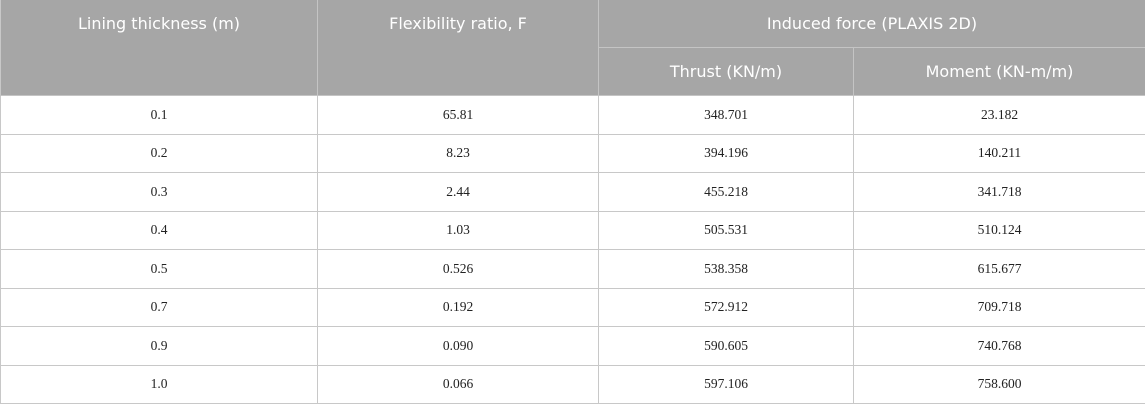  Describe the element at coordinates (726, 269) in the screenshot. I see `table-cell: 538.358` at that location.